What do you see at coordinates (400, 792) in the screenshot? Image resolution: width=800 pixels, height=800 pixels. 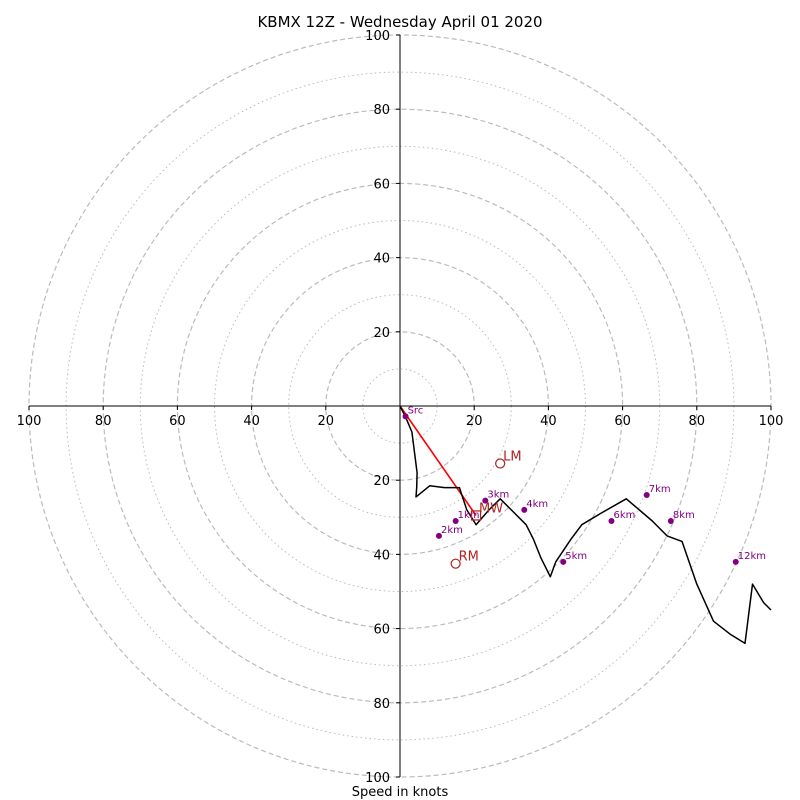 I see `x-axis-label: Speed in knots` at bounding box center [400, 792].